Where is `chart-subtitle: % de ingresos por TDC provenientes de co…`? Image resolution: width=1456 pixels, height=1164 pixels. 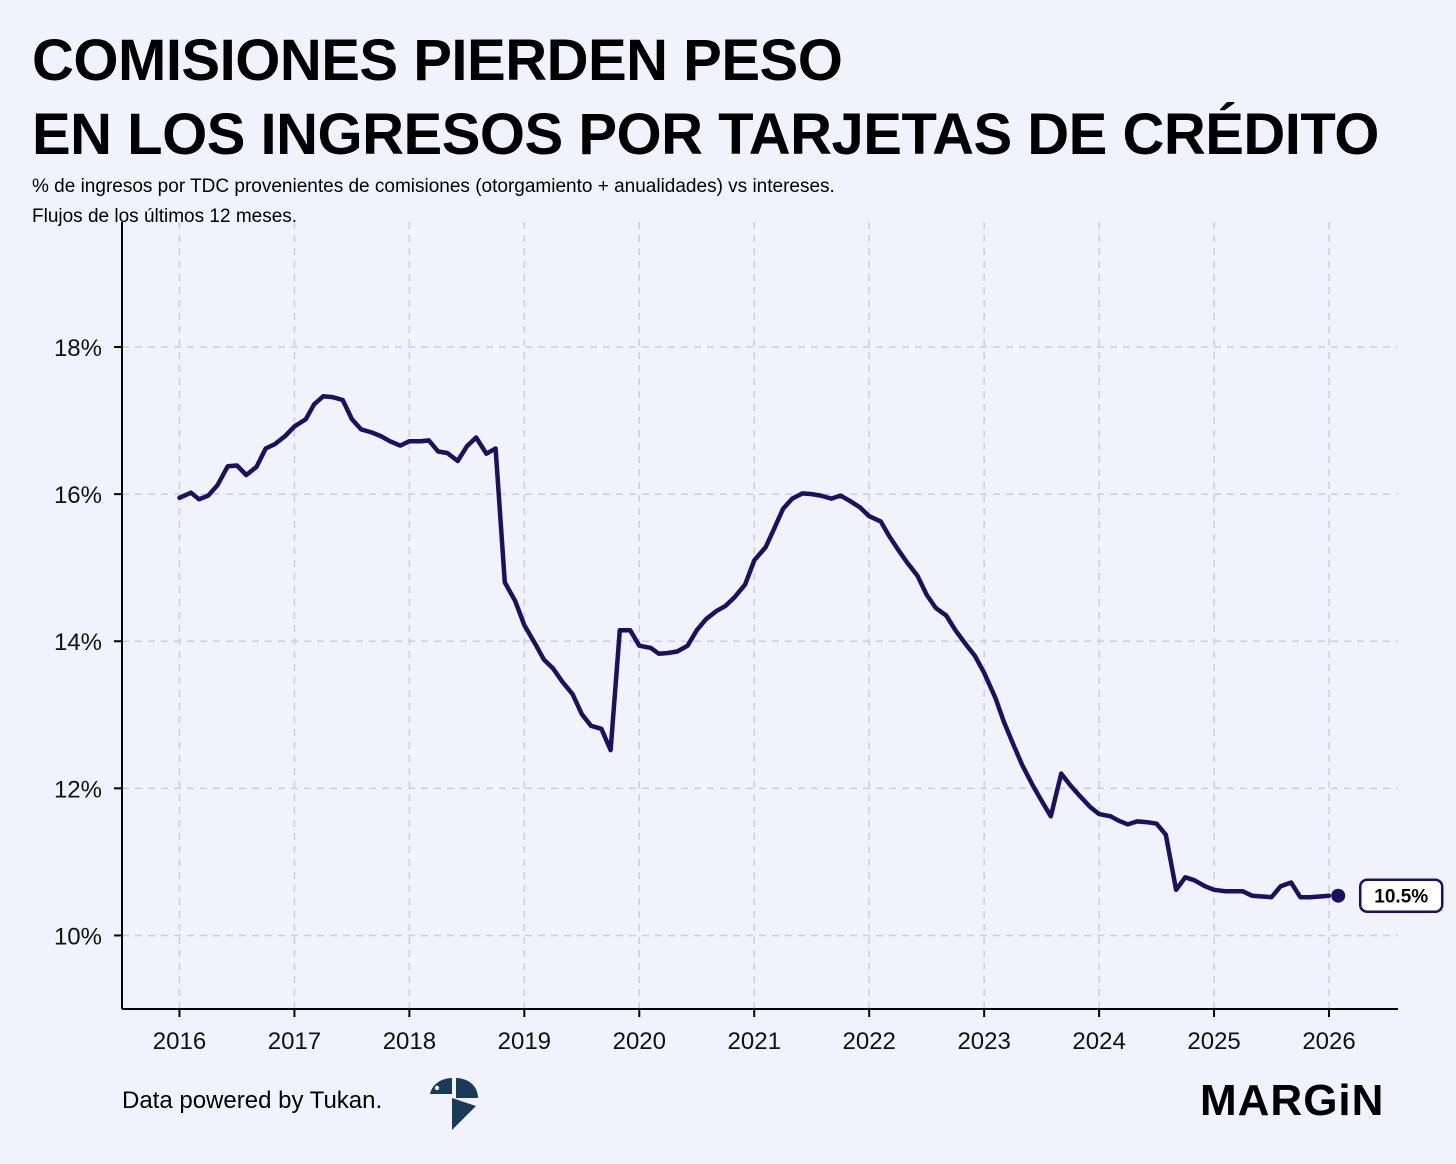
chart-subtitle: % de ingresos por TDC provenientes de co… is located at coordinates (433, 202).